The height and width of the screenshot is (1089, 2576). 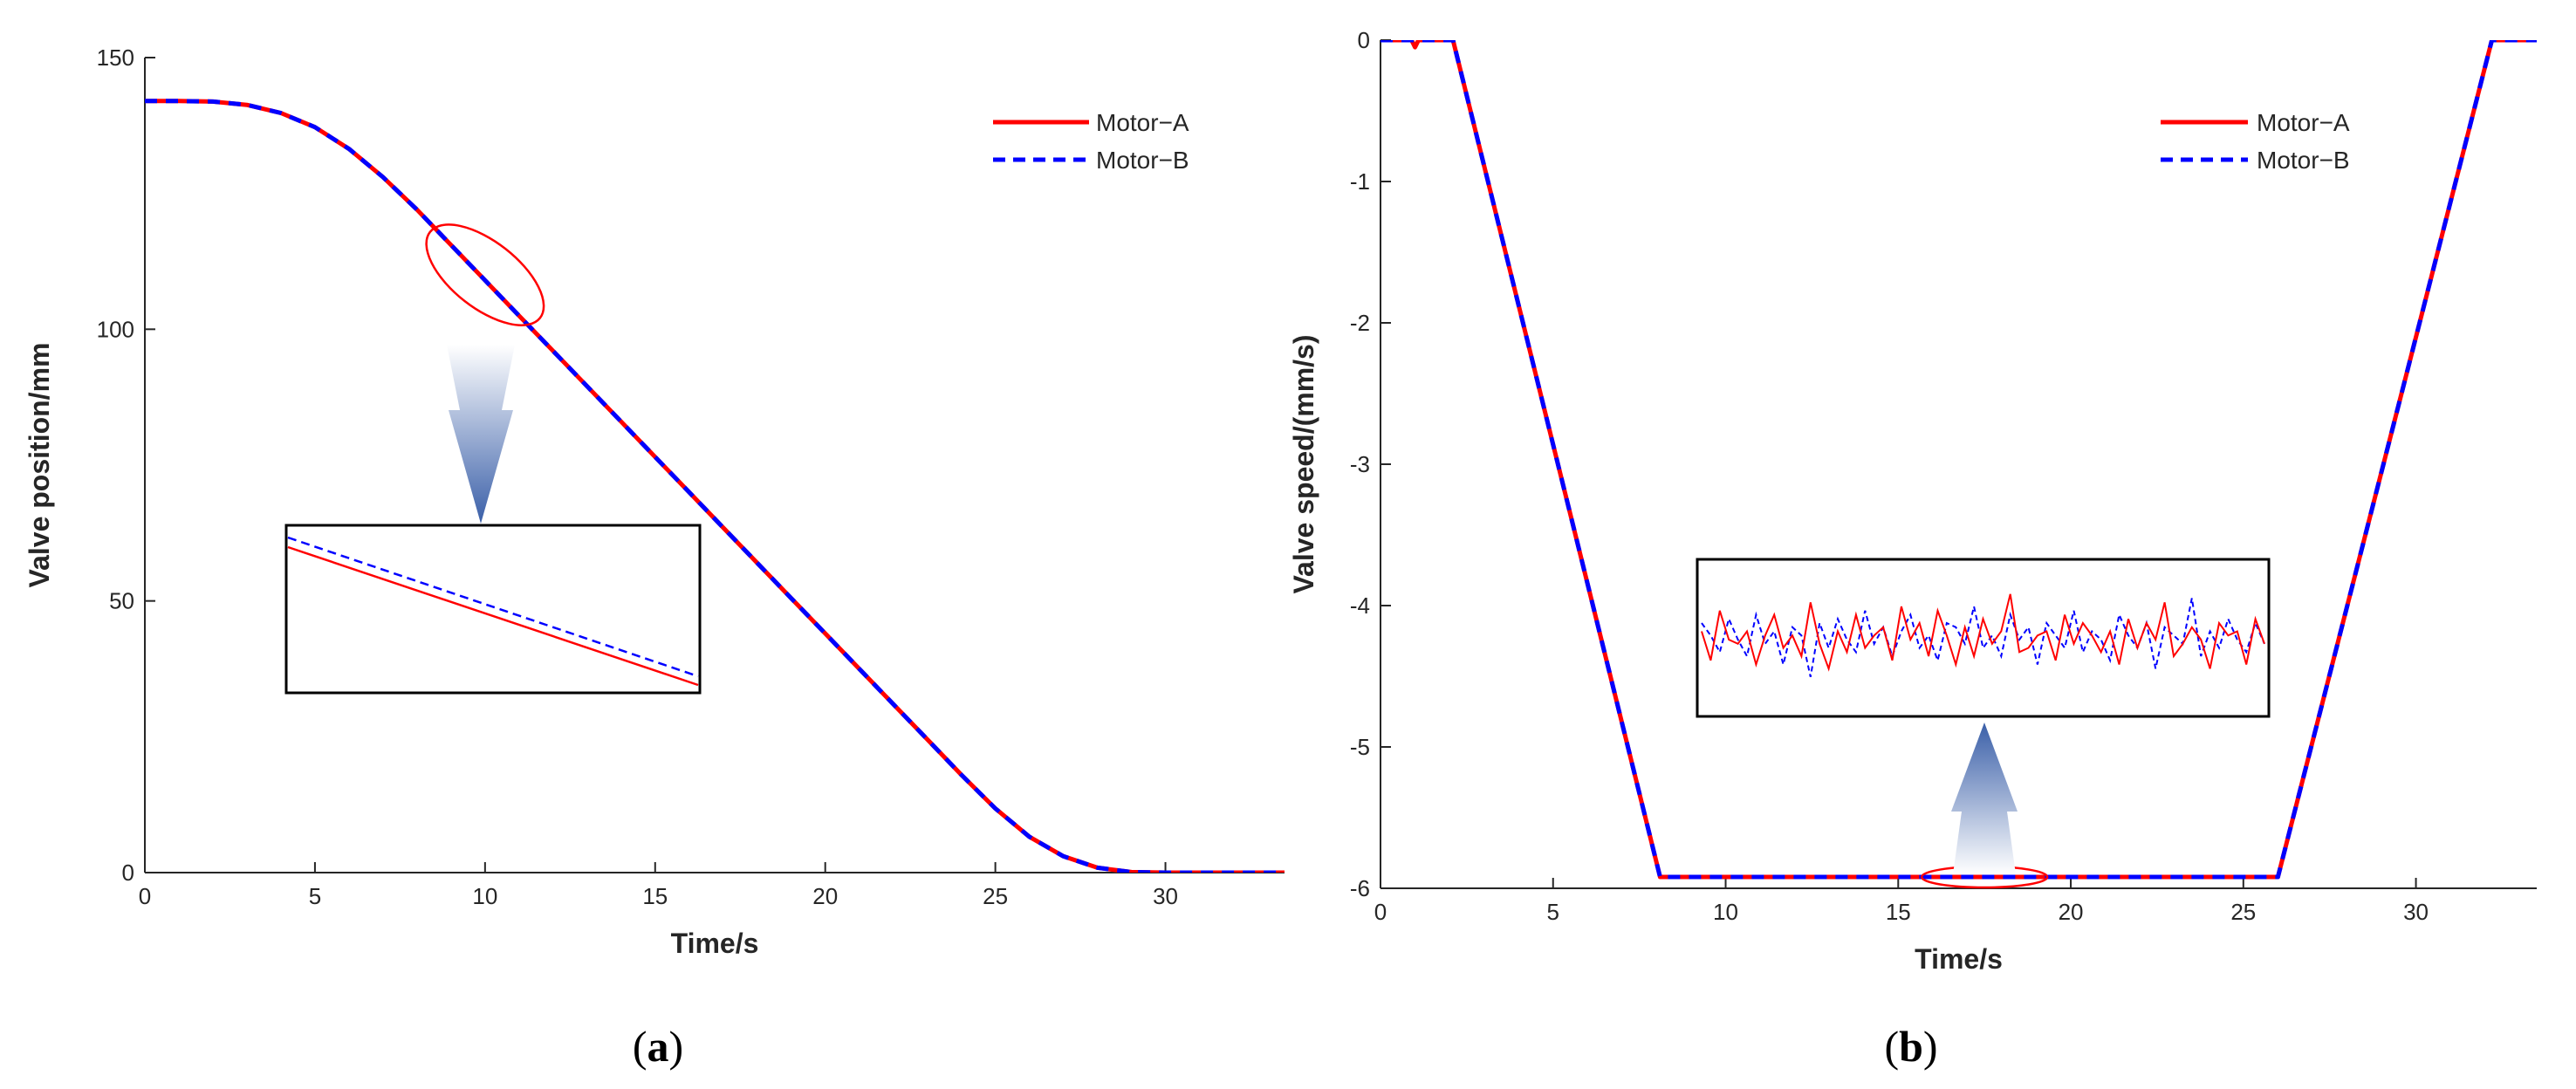 I want to click on x-tick-label-a: 5, so click(x=315, y=896).